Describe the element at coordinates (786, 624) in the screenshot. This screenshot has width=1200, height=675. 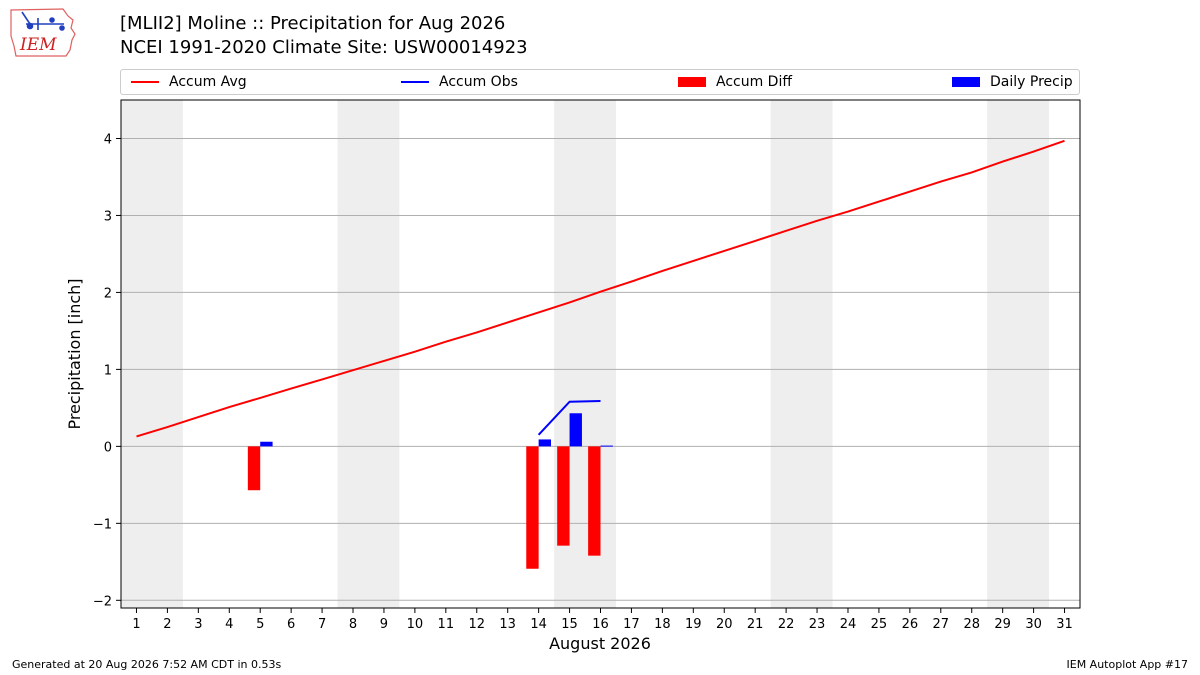
I see `x-tick-label: 22` at that location.